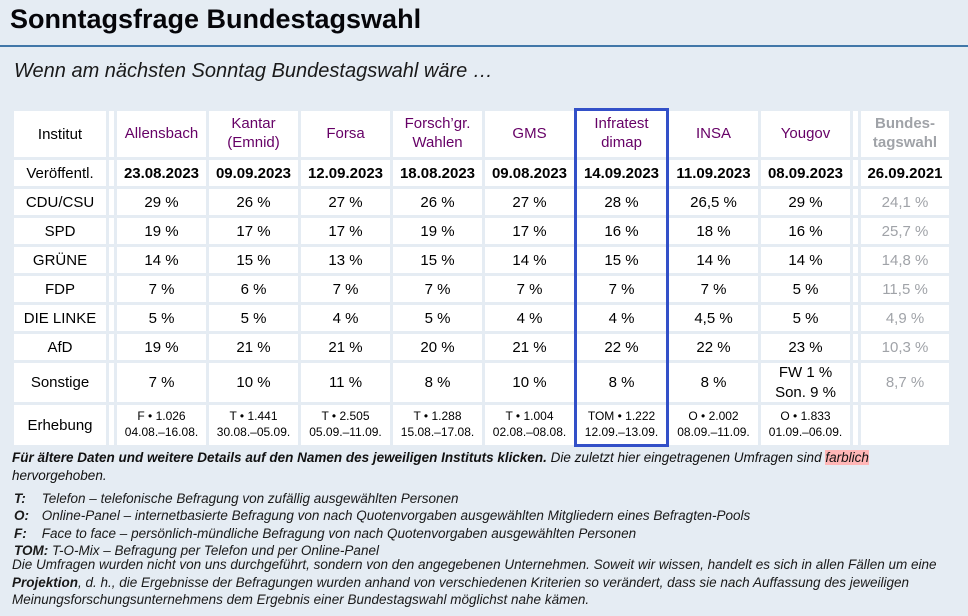  Describe the element at coordinates (45, 582) in the screenshot. I see `disclaimer-bold-word: Projektion` at that location.